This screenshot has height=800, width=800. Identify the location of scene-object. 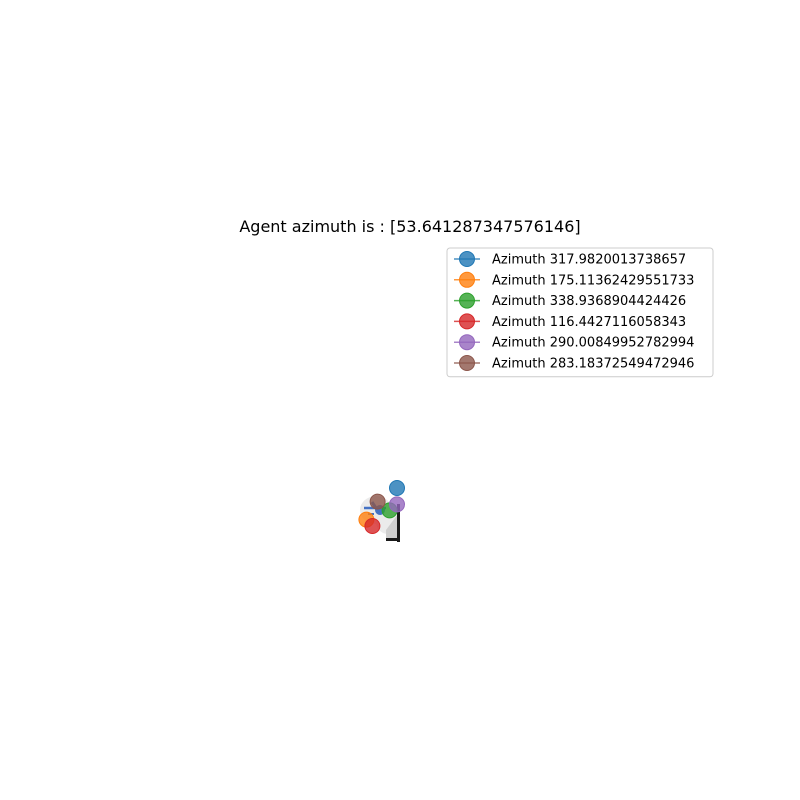
(393, 523).